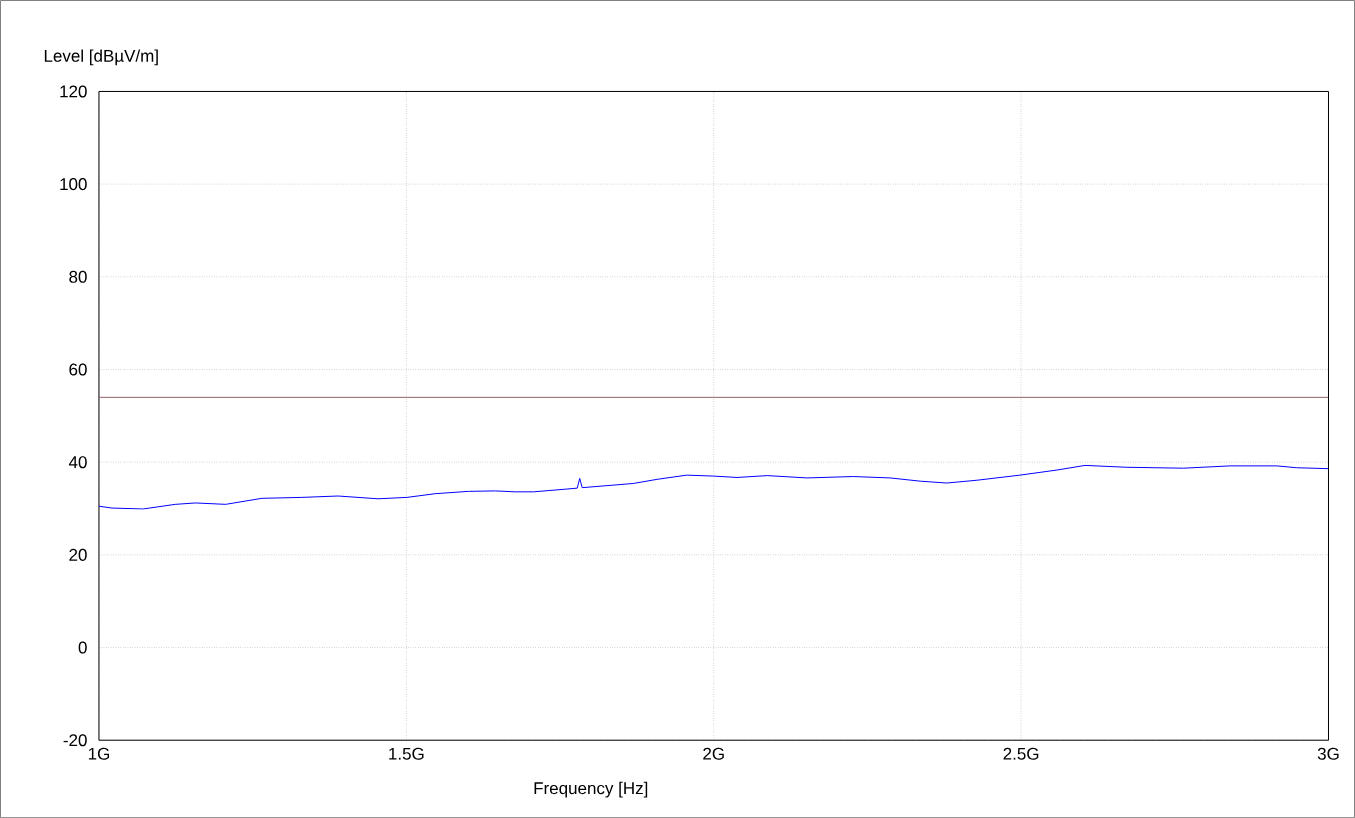  Describe the element at coordinates (713, 753) in the screenshot. I see `x-tick-label: 2G` at that location.